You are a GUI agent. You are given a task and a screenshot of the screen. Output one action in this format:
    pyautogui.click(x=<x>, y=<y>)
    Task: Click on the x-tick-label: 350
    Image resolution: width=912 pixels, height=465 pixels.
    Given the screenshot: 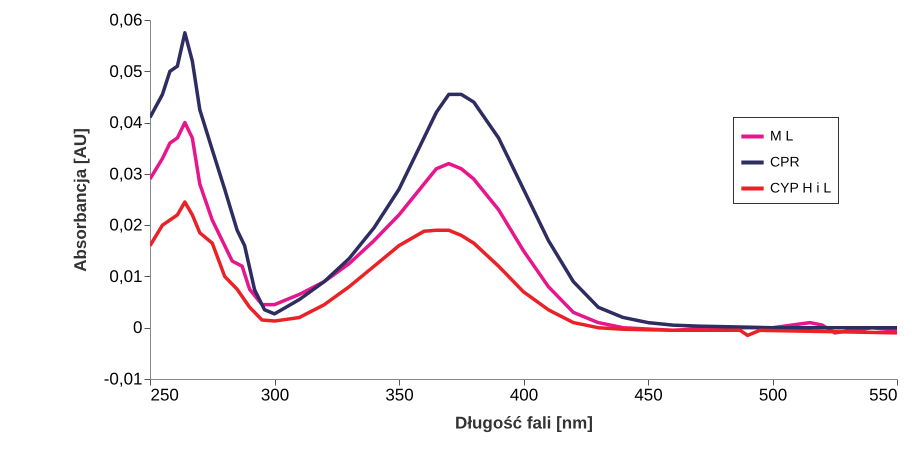 What is the action you would take?
    pyautogui.click(x=399, y=395)
    